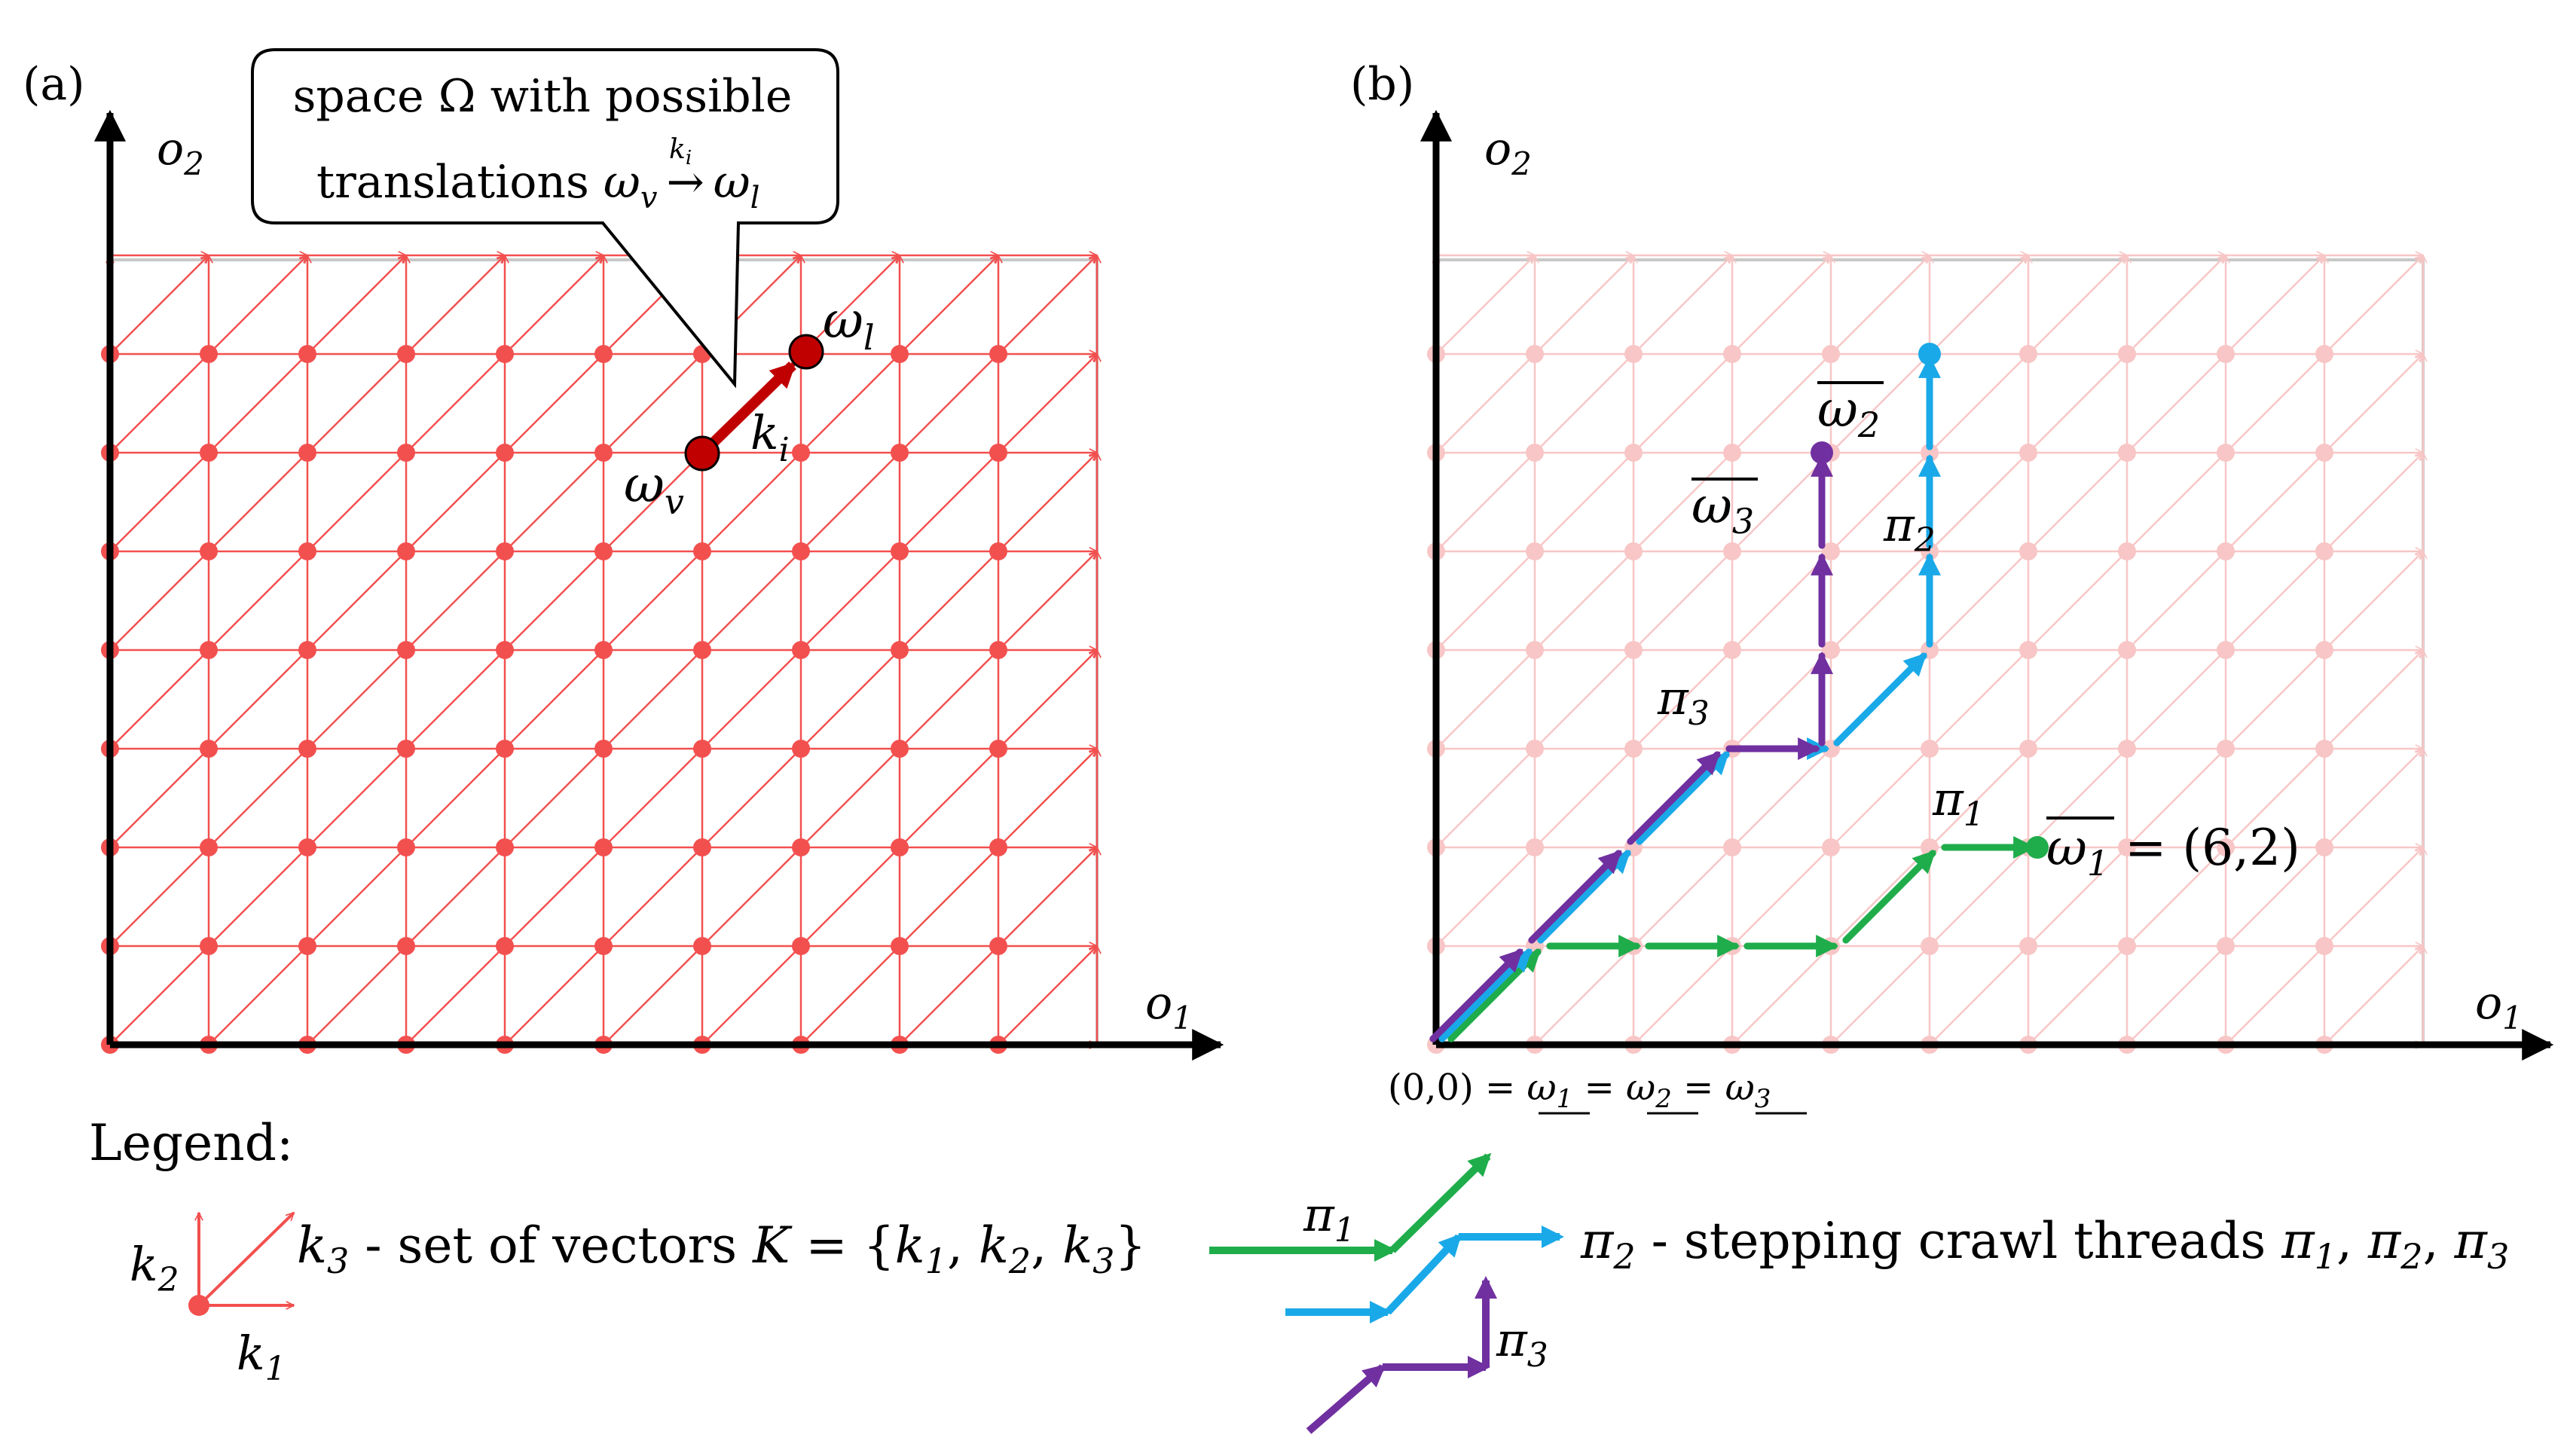 Image resolution: width=2564 pixels, height=1456 pixels. I want to click on pi3-label-b: π3, so click(1683, 701).